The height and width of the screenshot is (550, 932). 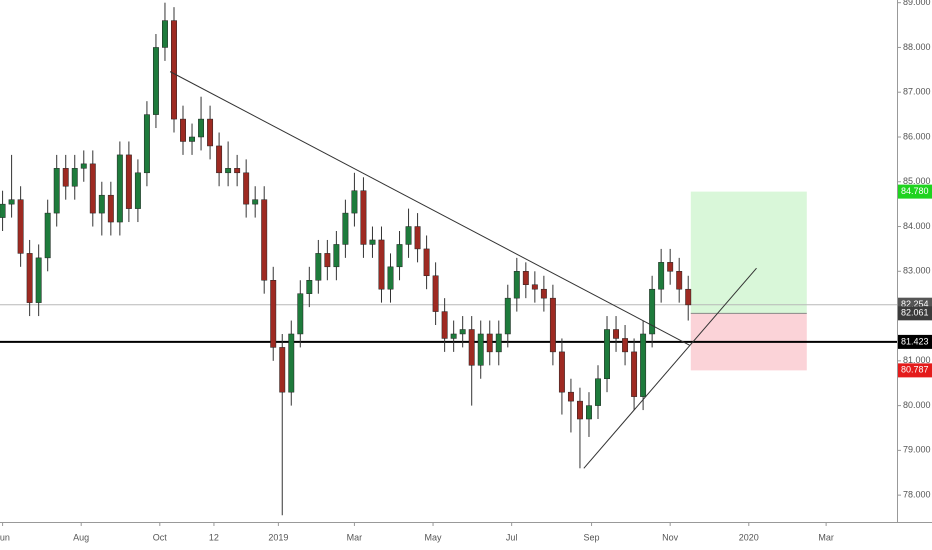 I want to click on y-tick-label: 81.000, so click(x=917, y=360).